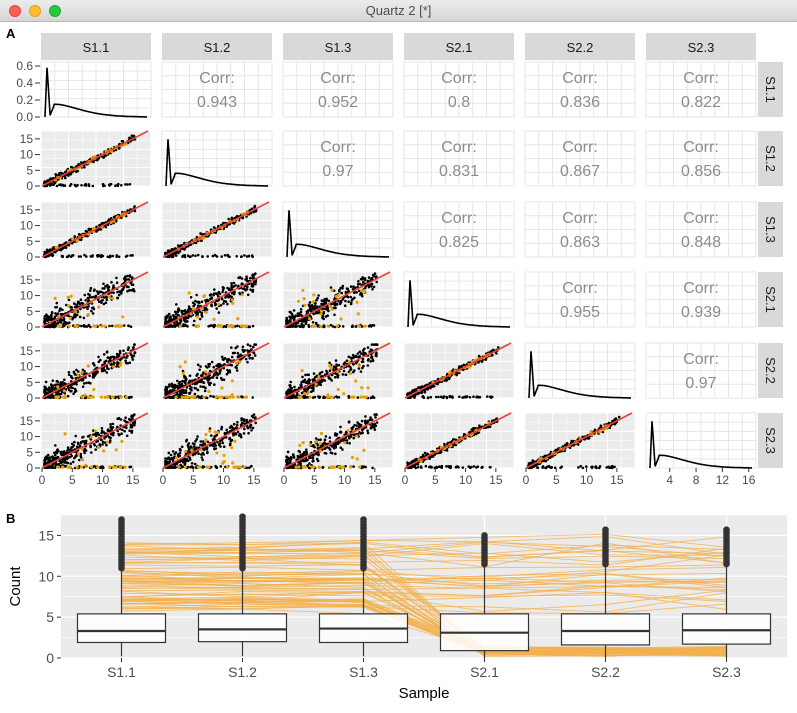  I want to click on row-strip, so click(770, 299).